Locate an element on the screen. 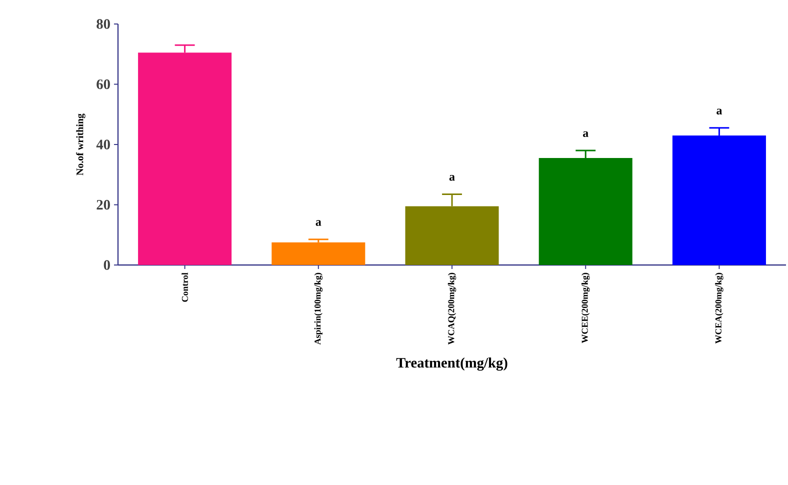 This screenshot has width=788, height=485. y-tick-label: 0 is located at coordinates (107, 265).